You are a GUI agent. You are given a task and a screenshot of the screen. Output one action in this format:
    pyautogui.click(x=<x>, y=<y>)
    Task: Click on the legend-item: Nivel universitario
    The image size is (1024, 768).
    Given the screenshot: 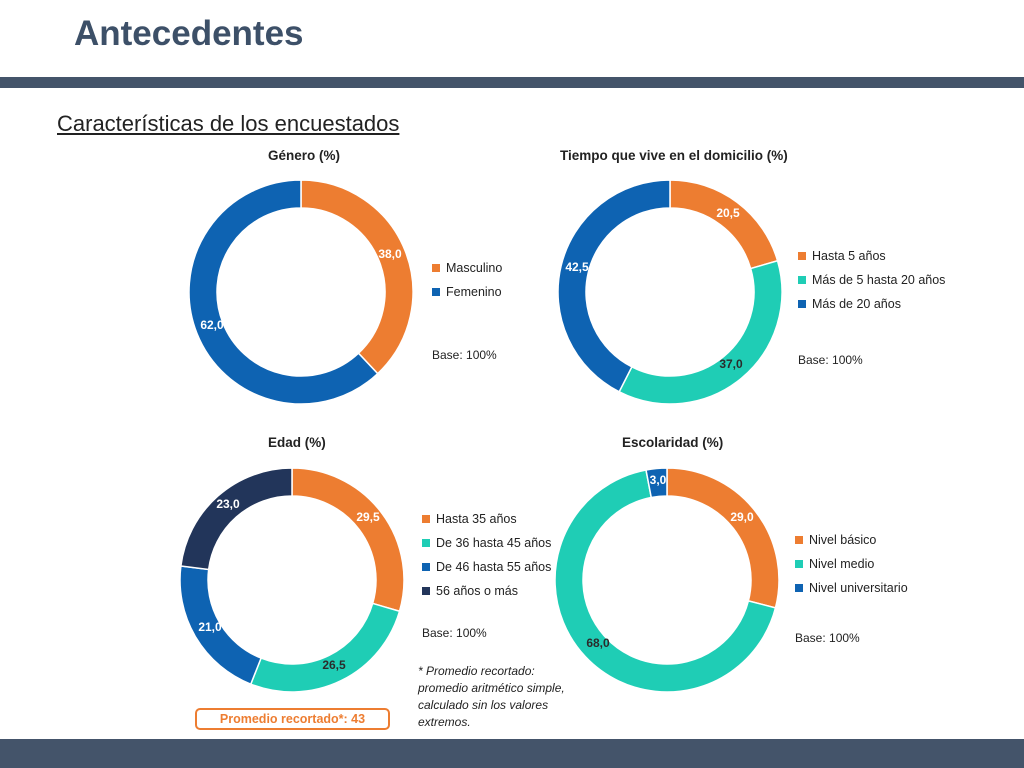 What is the action you would take?
    pyautogui.click(x=851, y=588)
    